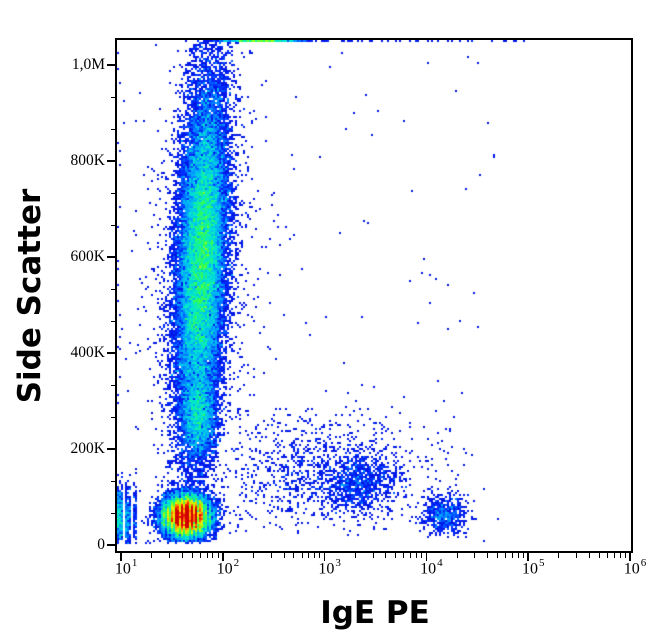 The width and height of the screenshot is (652, 641). I want to click on y-tick-label: 200K, so click(87, 448).